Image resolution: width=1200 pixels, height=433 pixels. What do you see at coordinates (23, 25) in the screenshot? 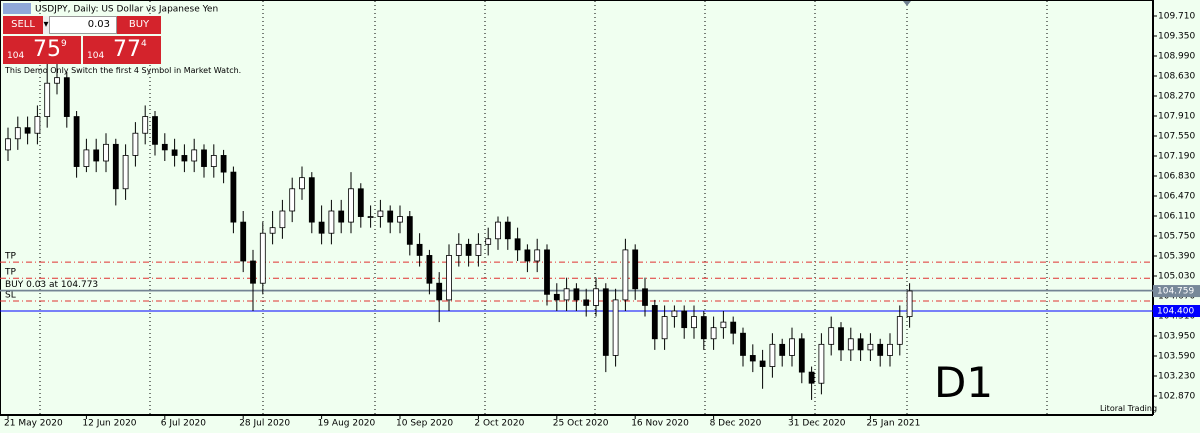
I see `sell-button: SELL` at bounding box center [23, 25].